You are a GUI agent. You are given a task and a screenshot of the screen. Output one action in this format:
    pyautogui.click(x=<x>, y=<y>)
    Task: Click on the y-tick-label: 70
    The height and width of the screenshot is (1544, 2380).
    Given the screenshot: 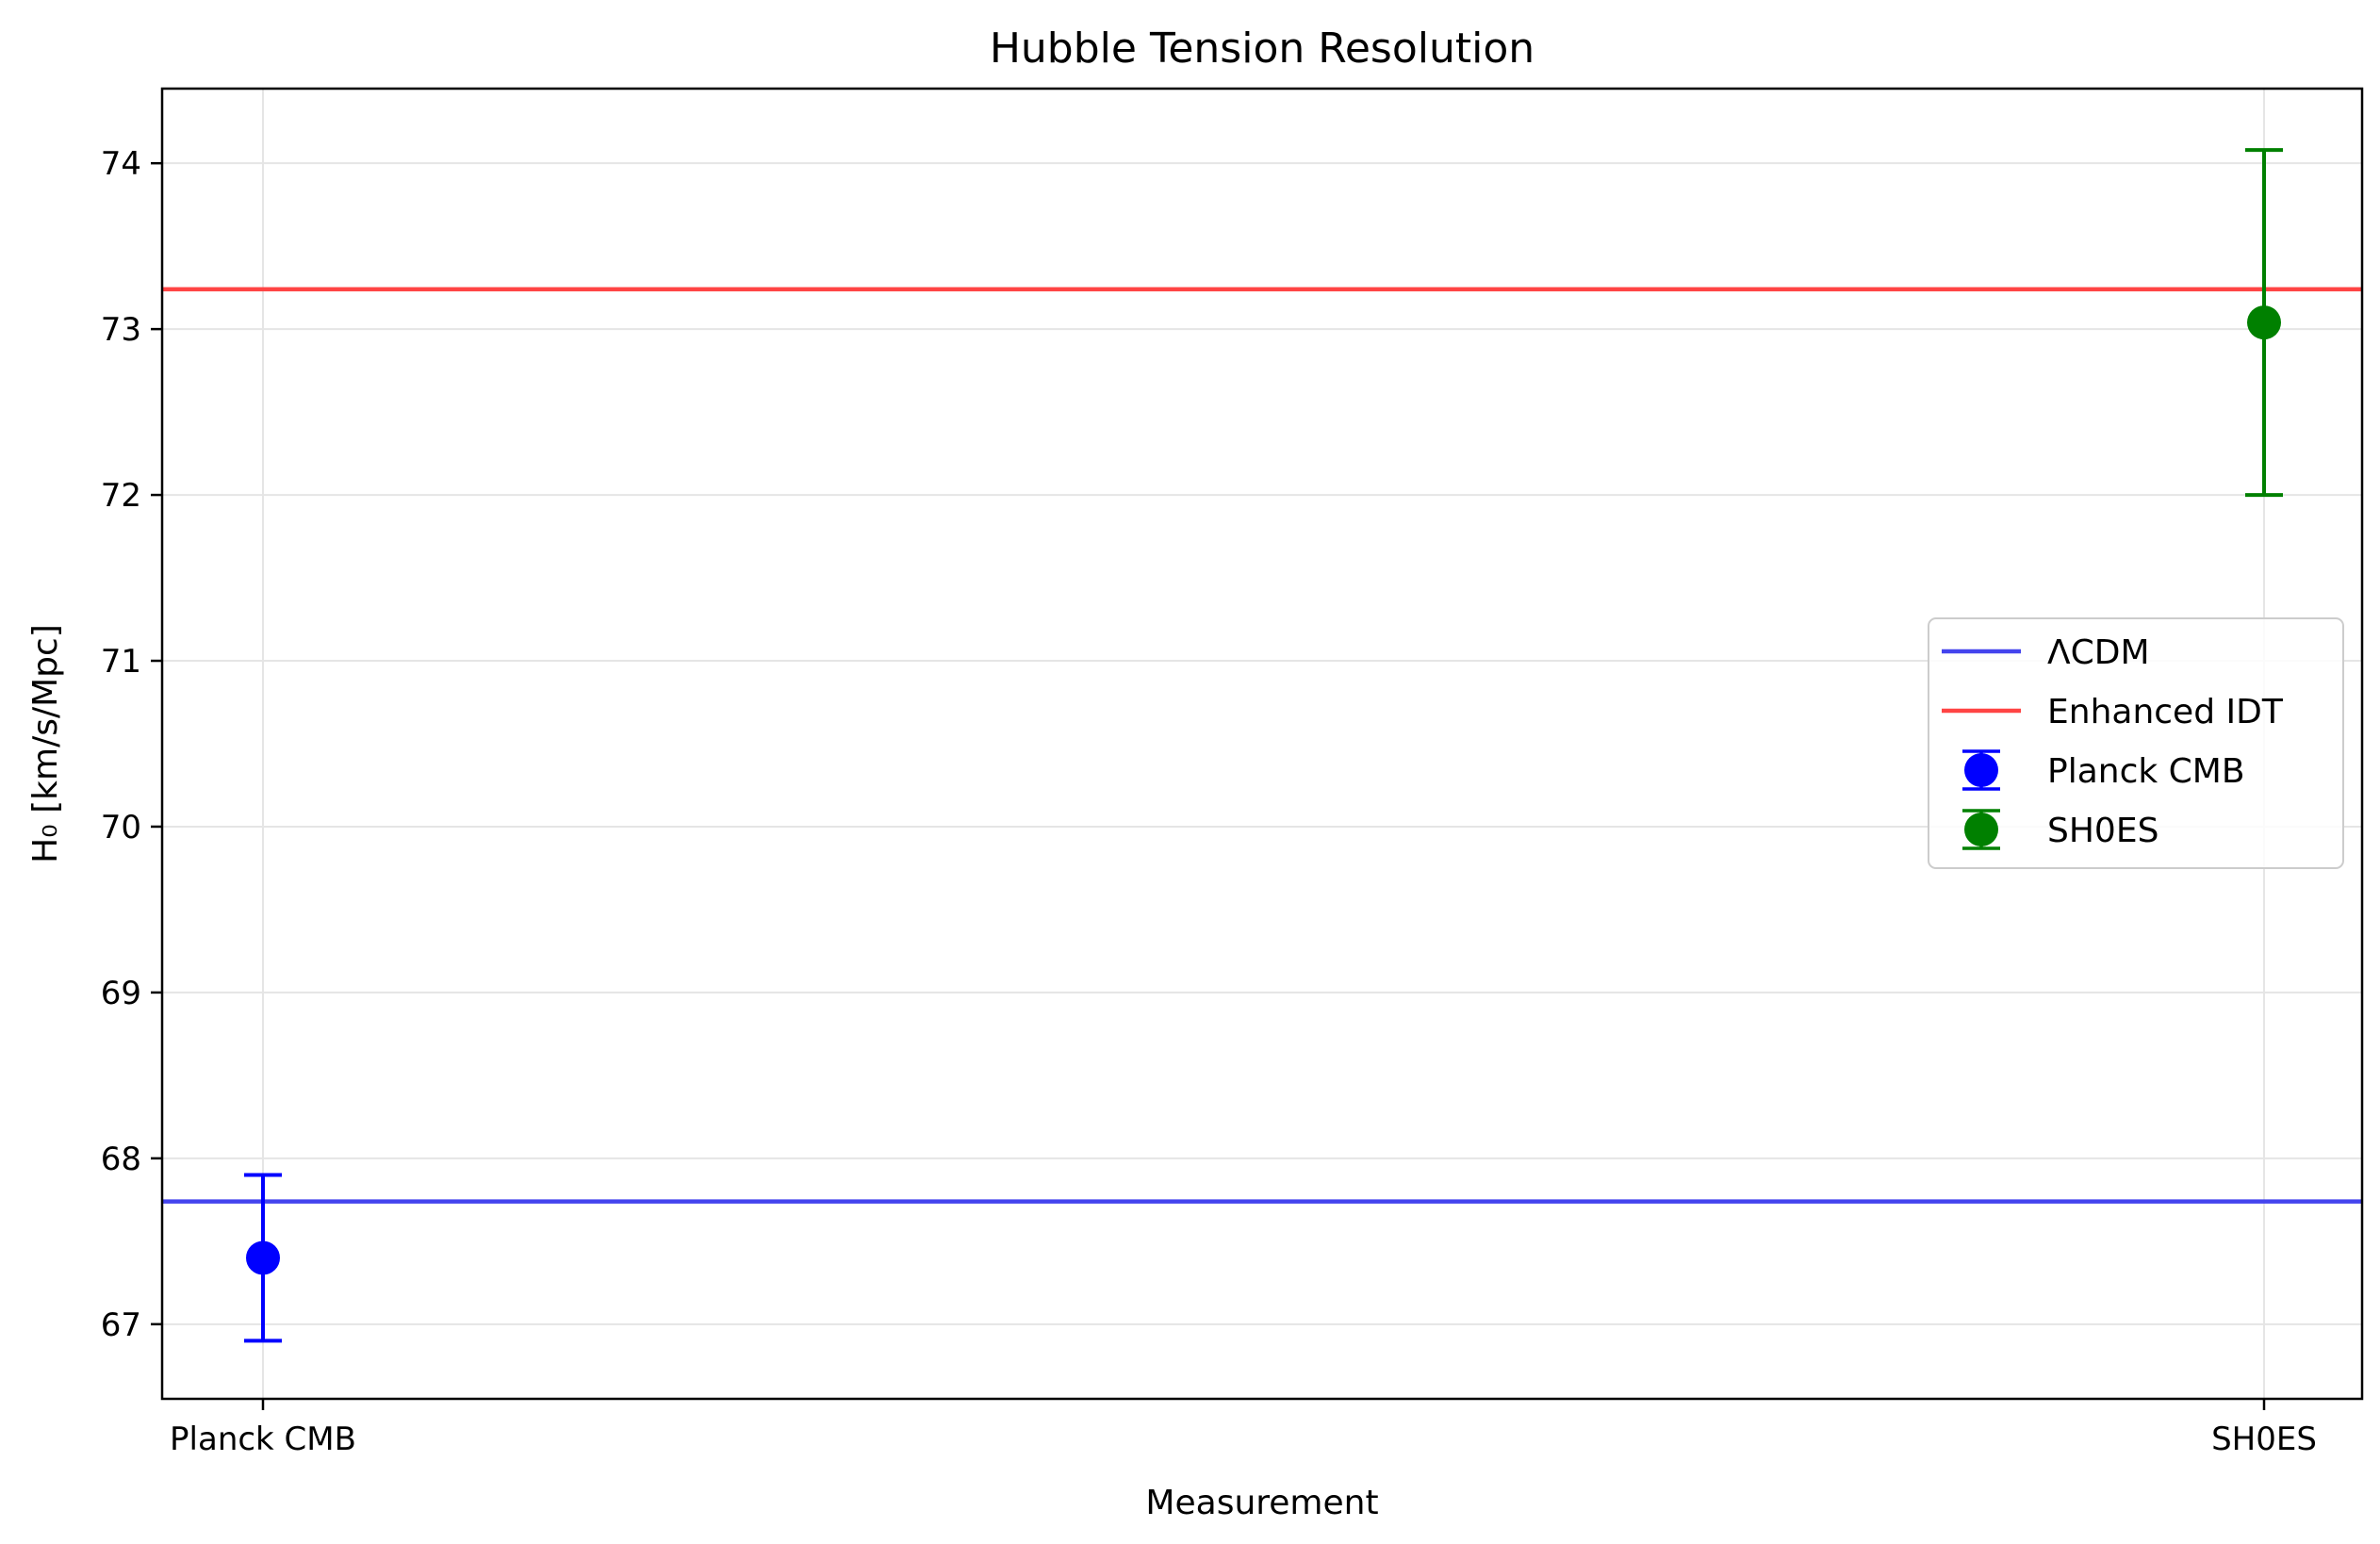 What is the action you would take?
    pyautogui.click(x=121, y=827)
    